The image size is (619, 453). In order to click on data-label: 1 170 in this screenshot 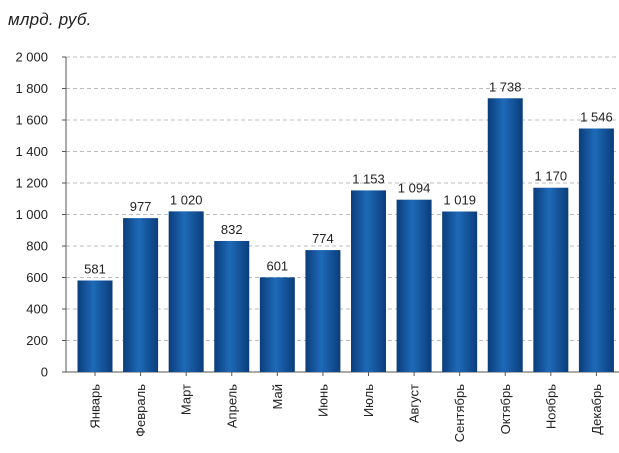, I will do `click(551, 176)`.